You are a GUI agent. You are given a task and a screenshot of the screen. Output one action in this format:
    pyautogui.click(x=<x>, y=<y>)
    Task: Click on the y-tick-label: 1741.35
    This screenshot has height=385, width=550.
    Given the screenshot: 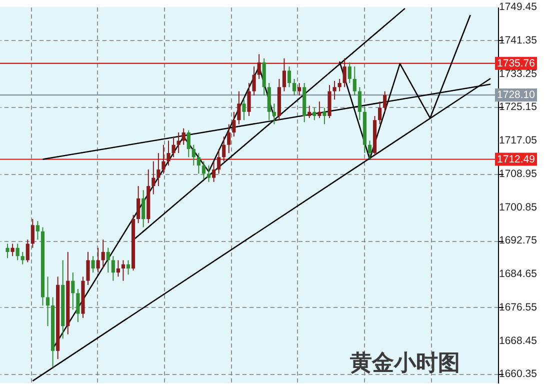 What is the action you would take?
    pyautogui.click(x=518, y=40)
    